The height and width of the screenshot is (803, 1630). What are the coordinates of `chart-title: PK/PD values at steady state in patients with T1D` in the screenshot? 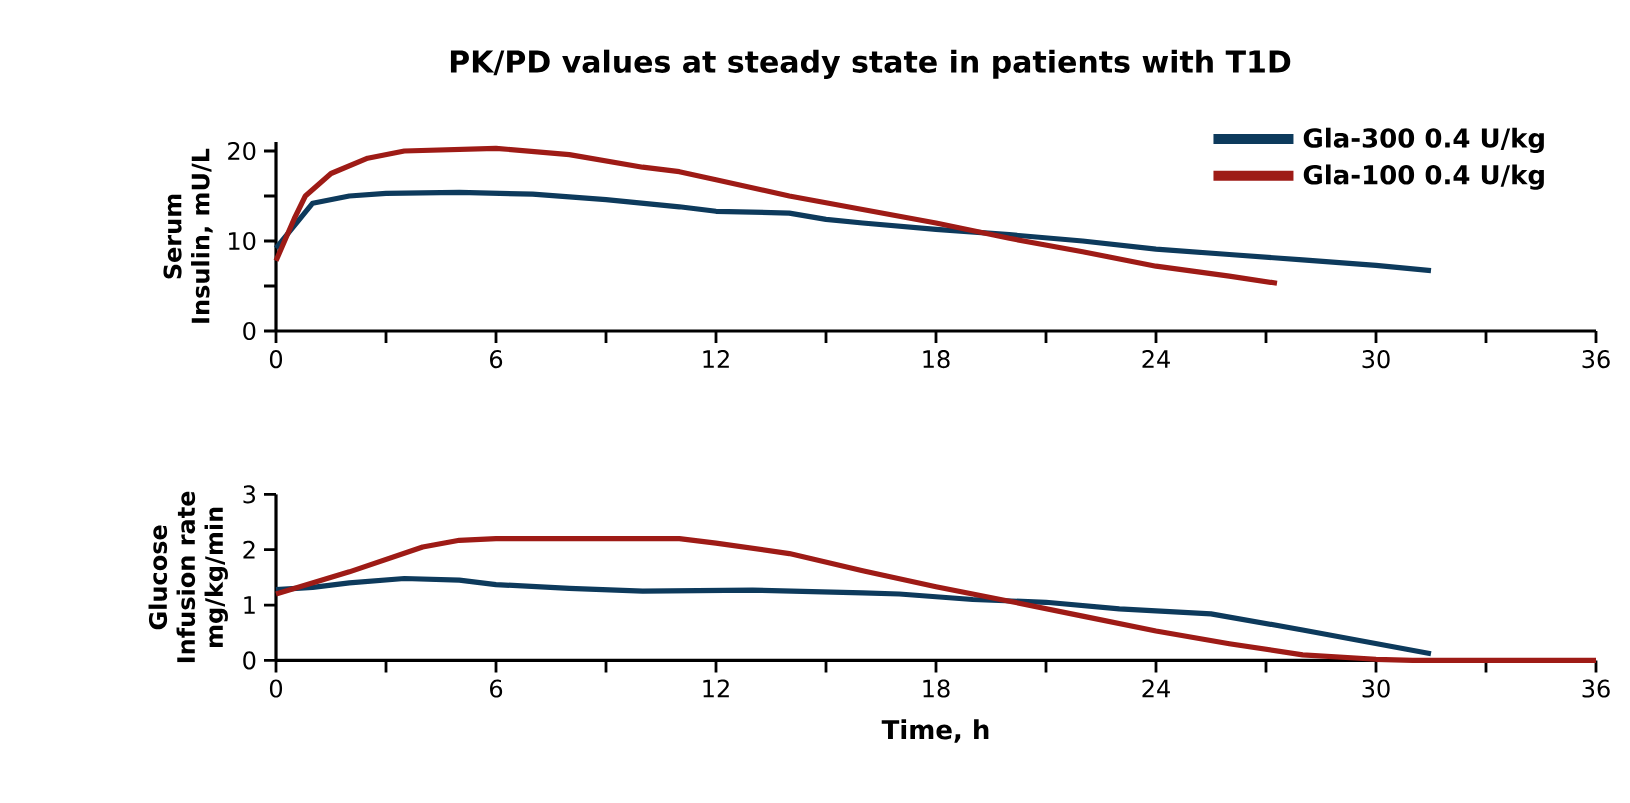 It's located at (870, 64).